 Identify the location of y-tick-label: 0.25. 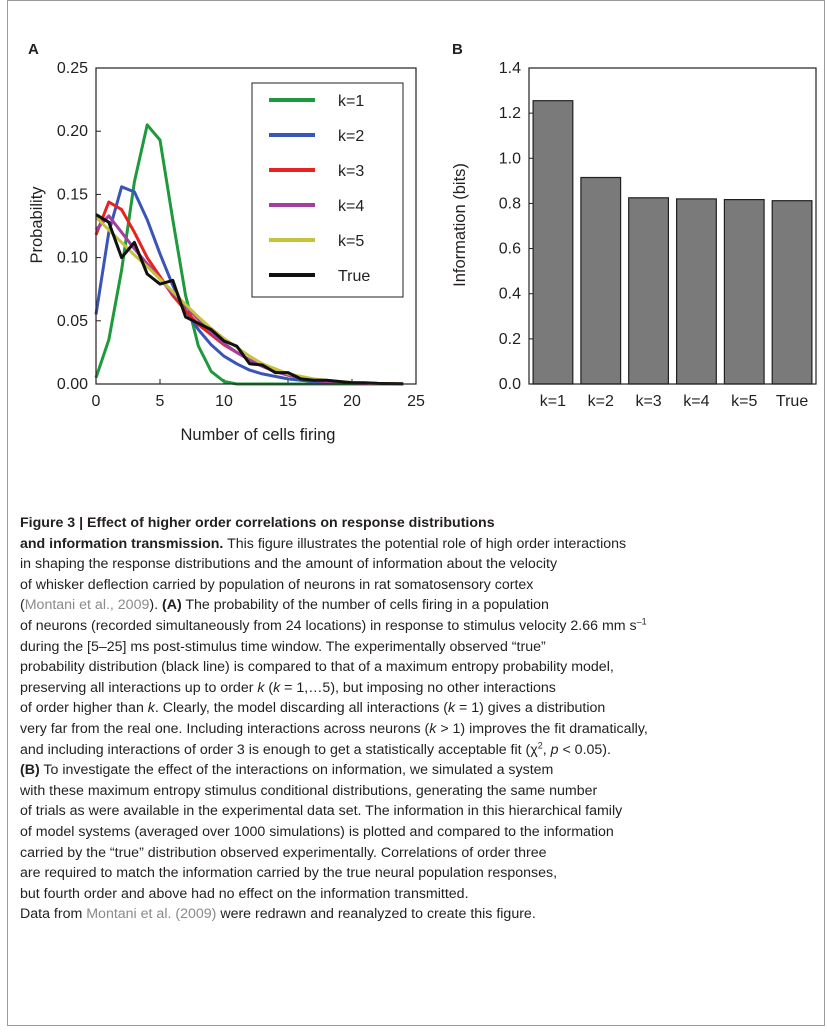
(72, 68).